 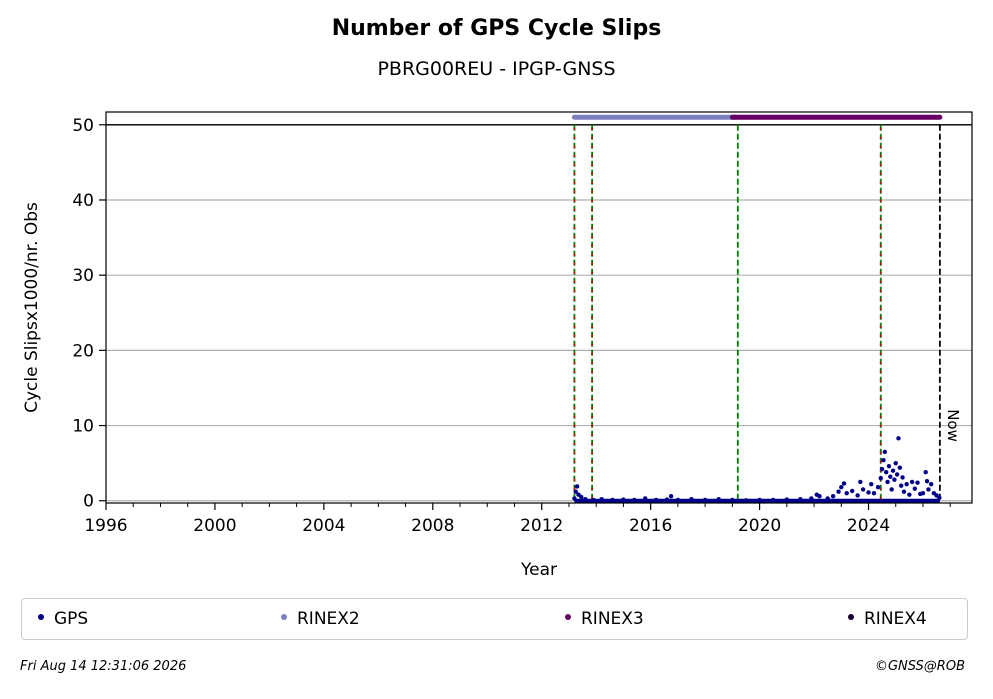 I want to click on legend-item-rinex2: RINEX2, so click(x=320, y=619).